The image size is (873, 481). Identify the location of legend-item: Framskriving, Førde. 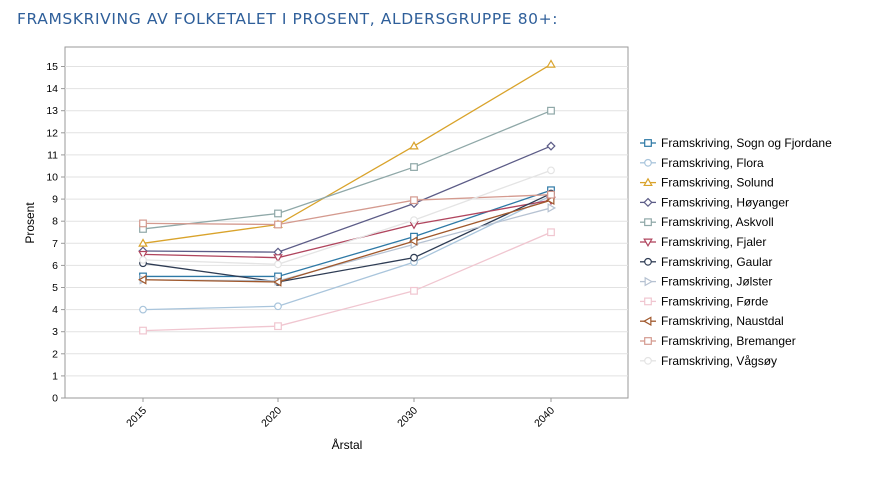
(704, 301).